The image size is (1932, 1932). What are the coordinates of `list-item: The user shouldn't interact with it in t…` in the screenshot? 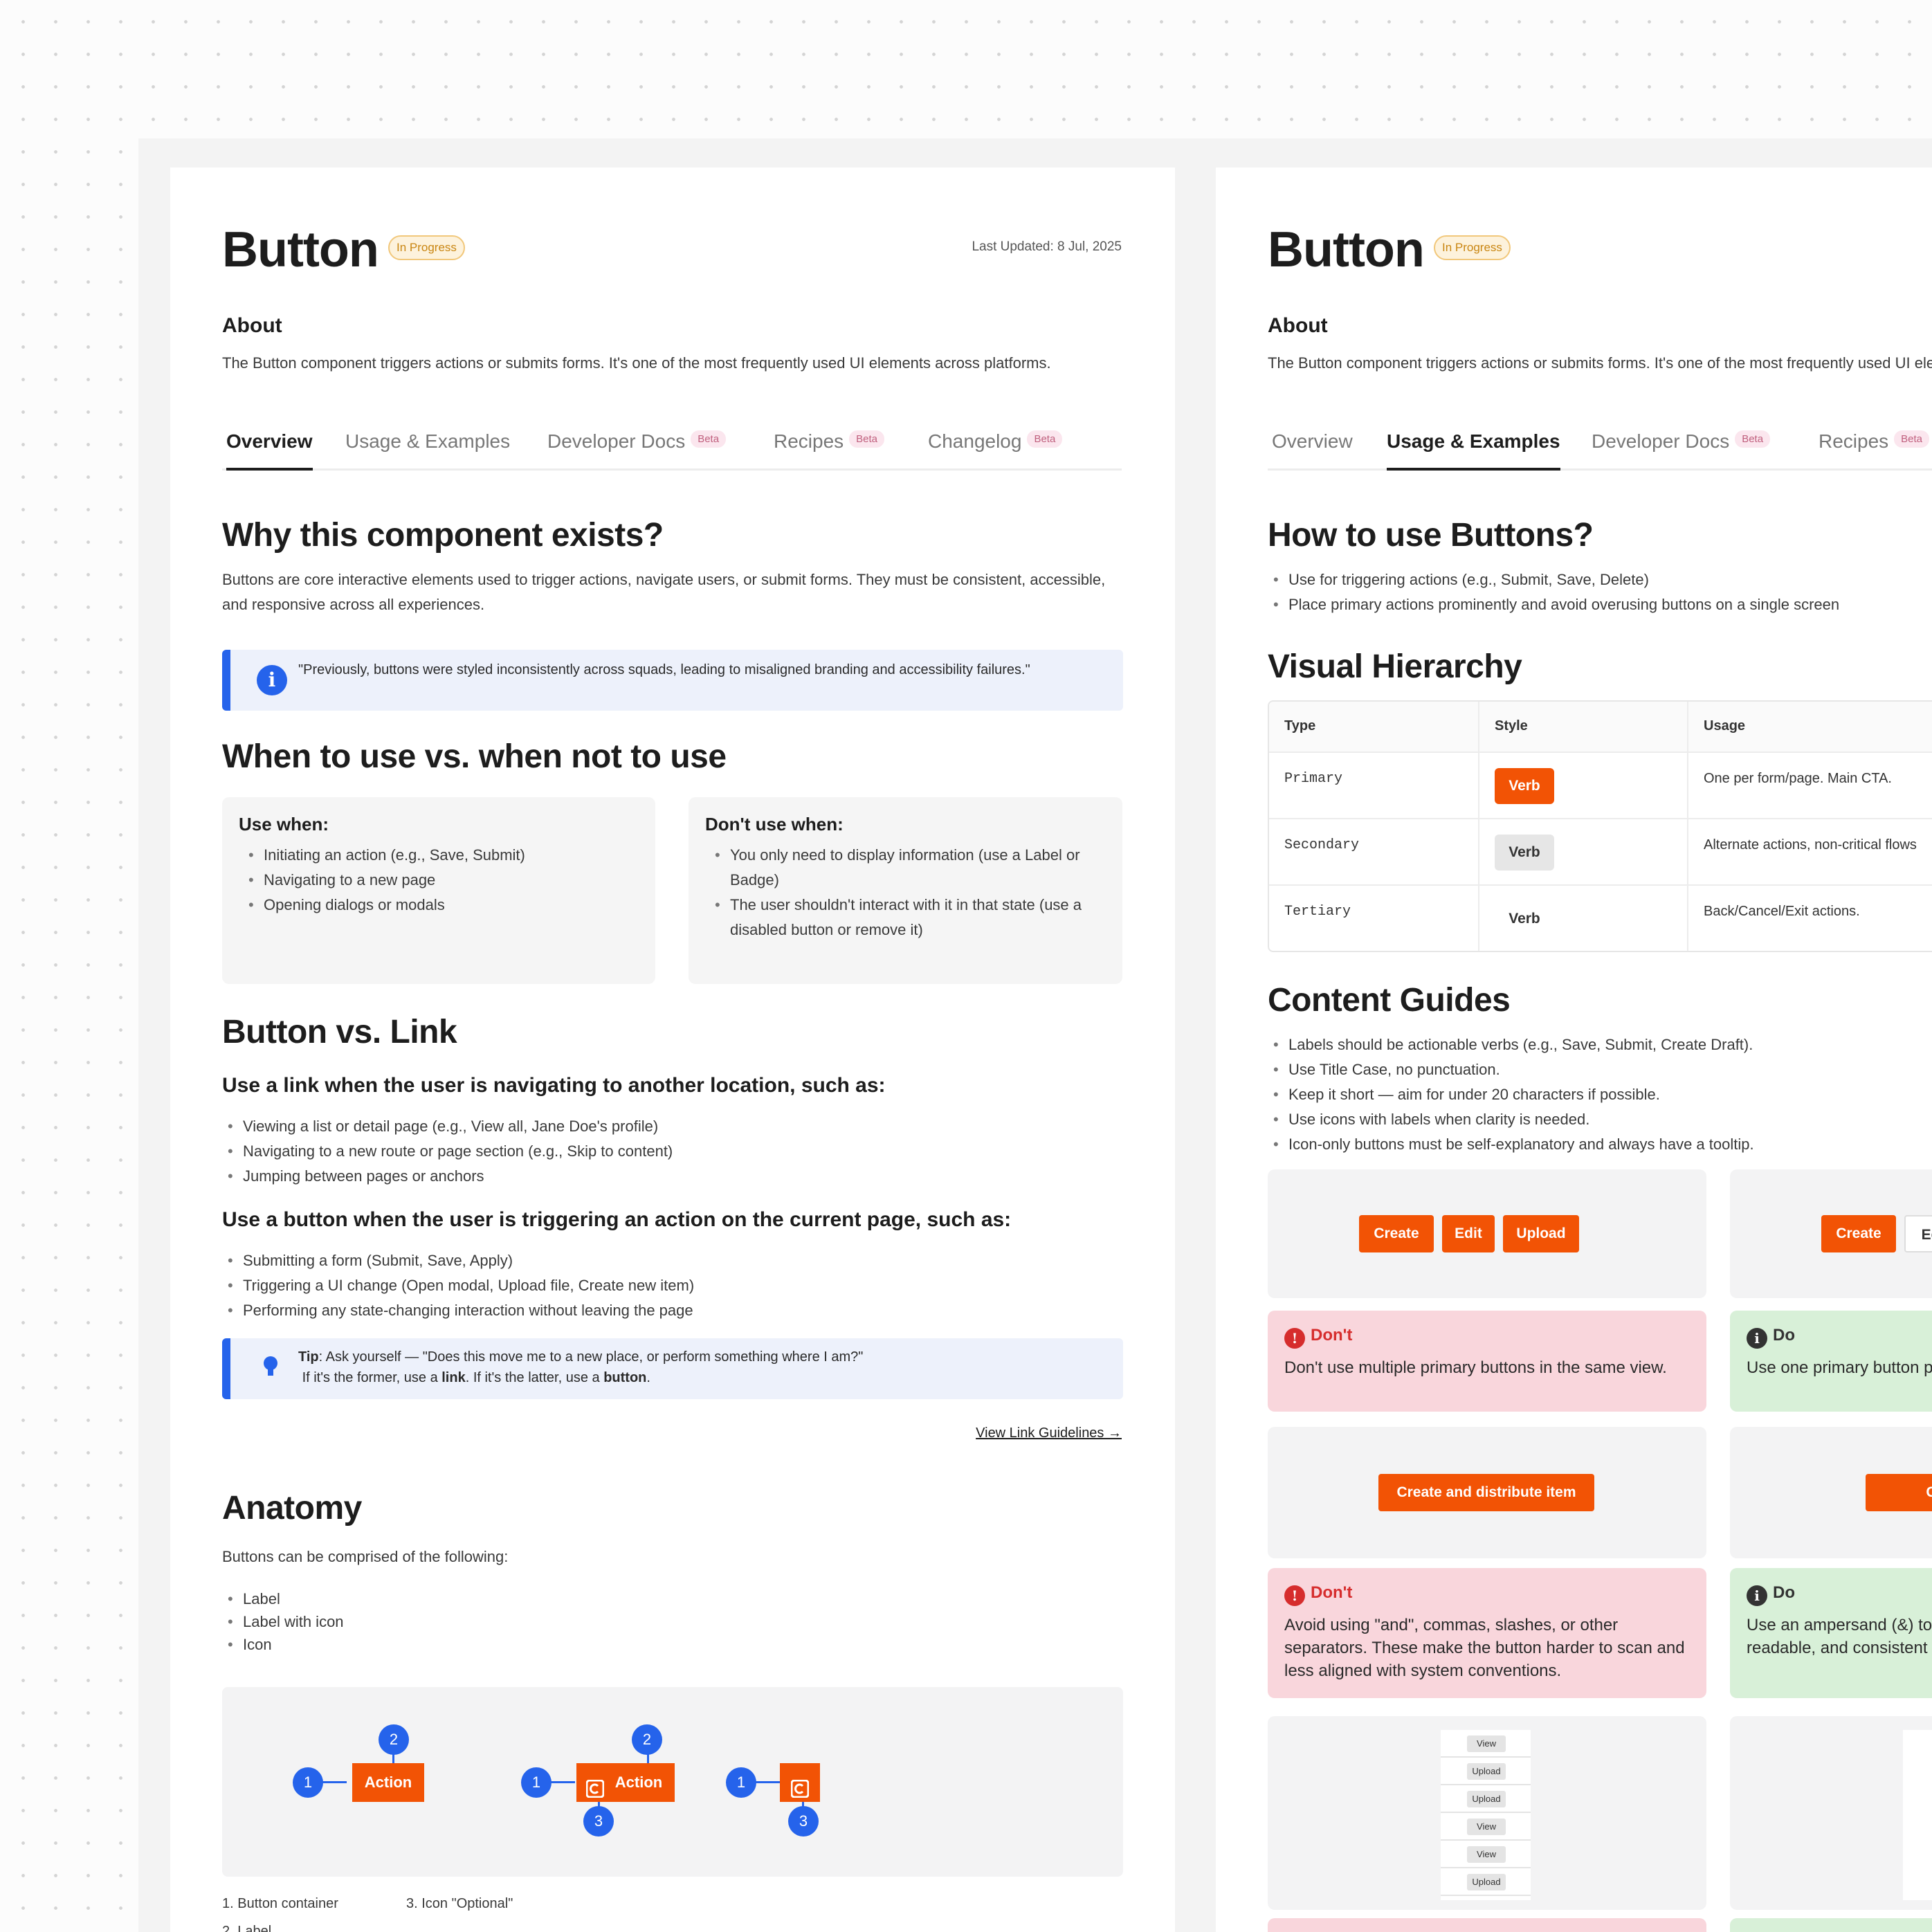 It's located at (910, 917).